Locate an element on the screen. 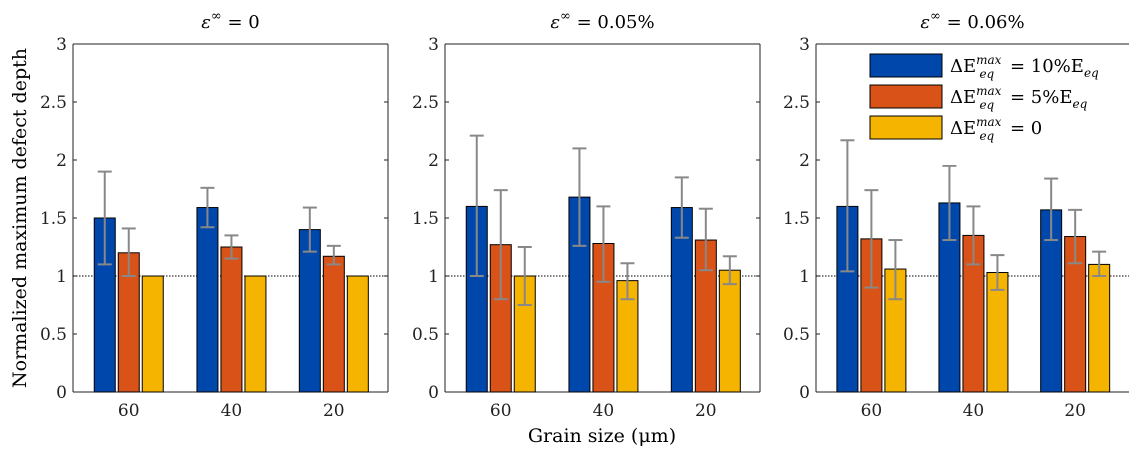 Image resolution: width=1129 pixels, height=449 pixels. legend-label-2: ΔEmax eq = 5%Eeq is located at coordinates (1019, 98).